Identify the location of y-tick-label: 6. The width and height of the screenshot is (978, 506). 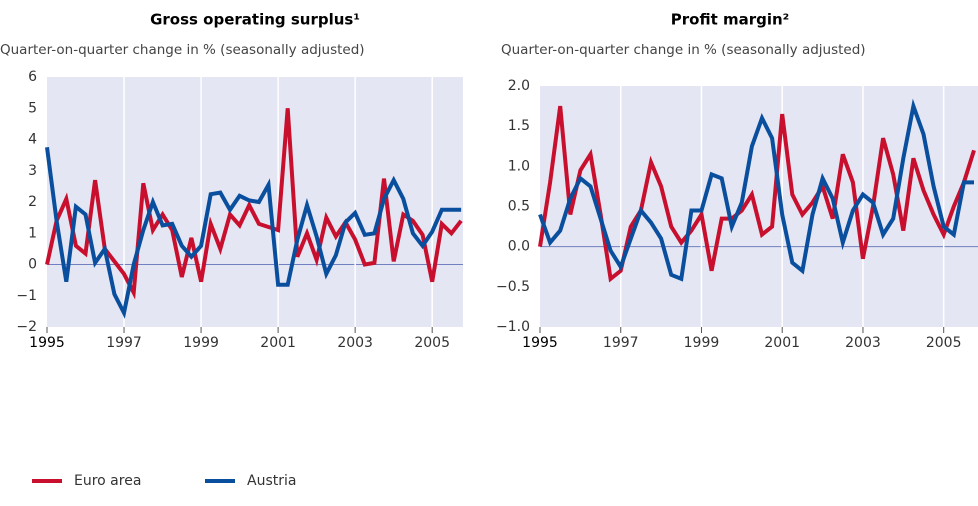
(32, 77).